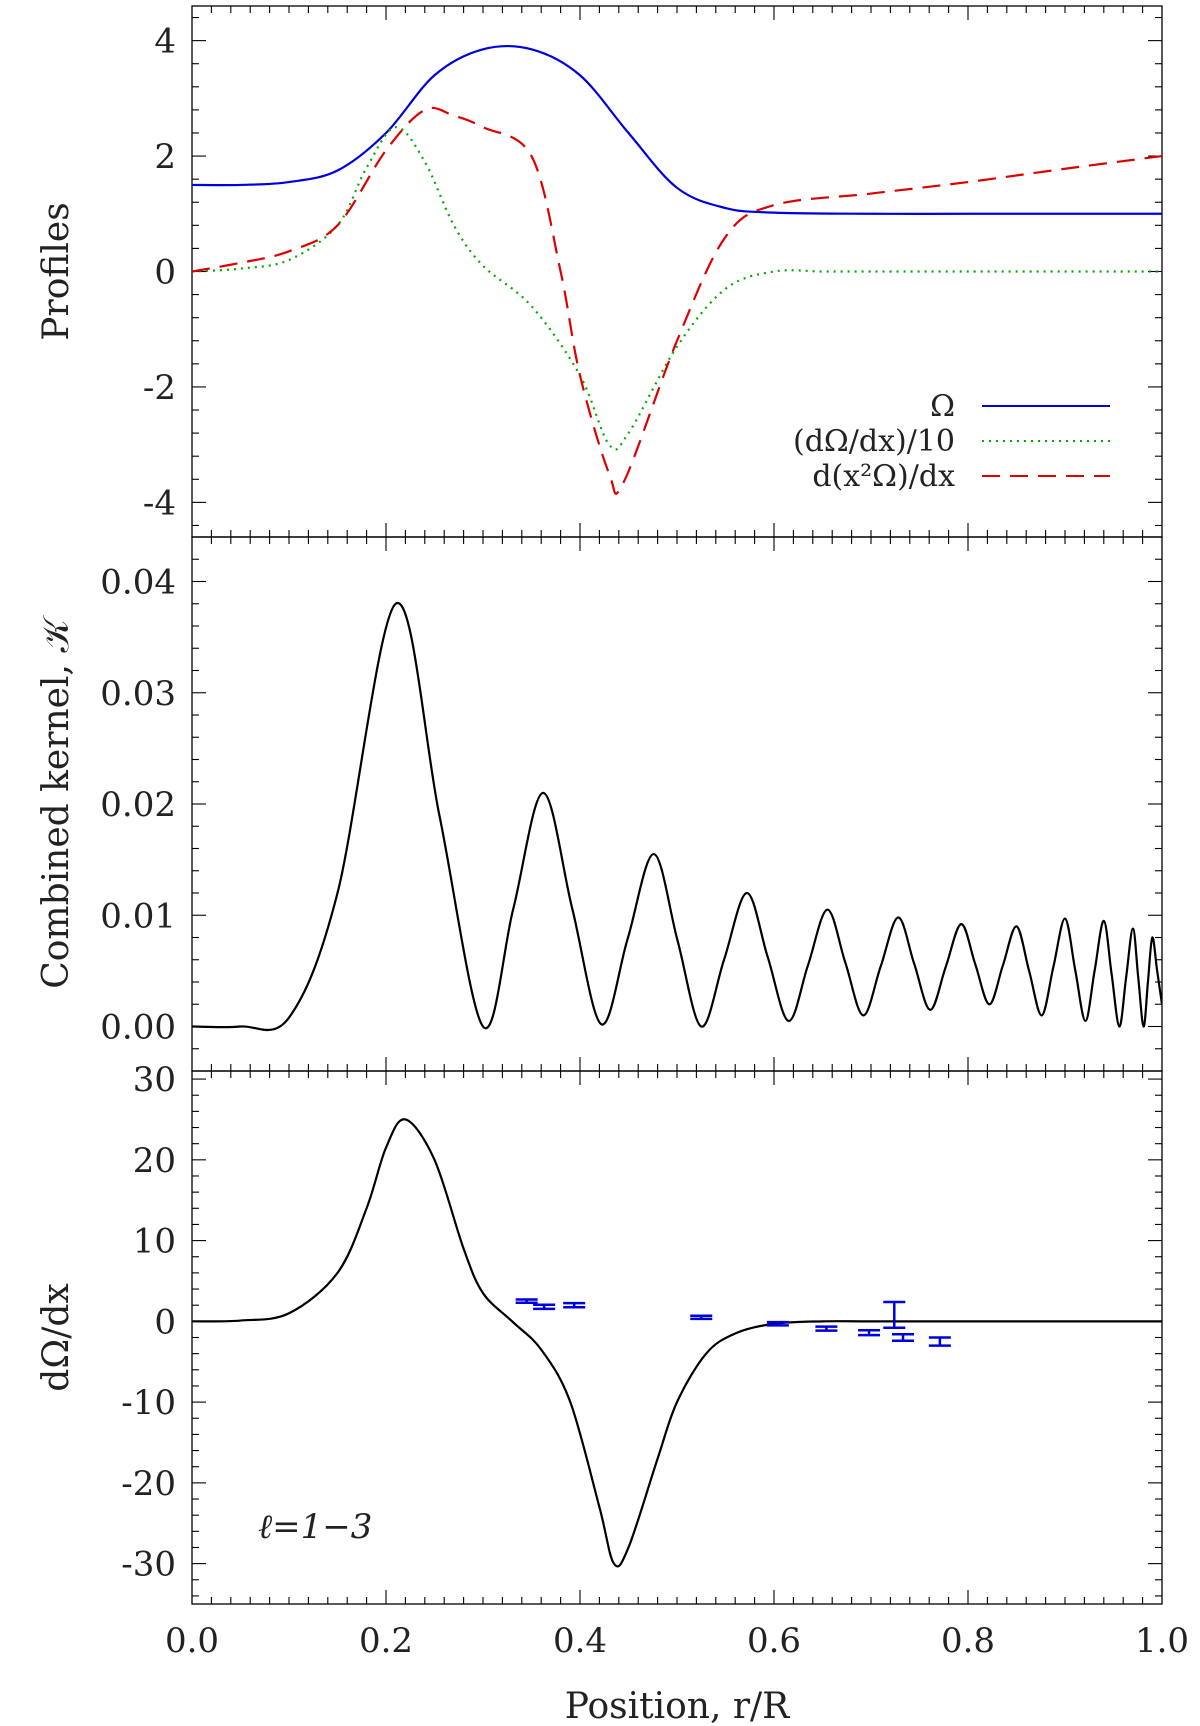 This screenshot has height=1726, width=1200. Describe the element at coordinates (165, 42) in the screenshot. I see `y-tick-label: 4` at that location.